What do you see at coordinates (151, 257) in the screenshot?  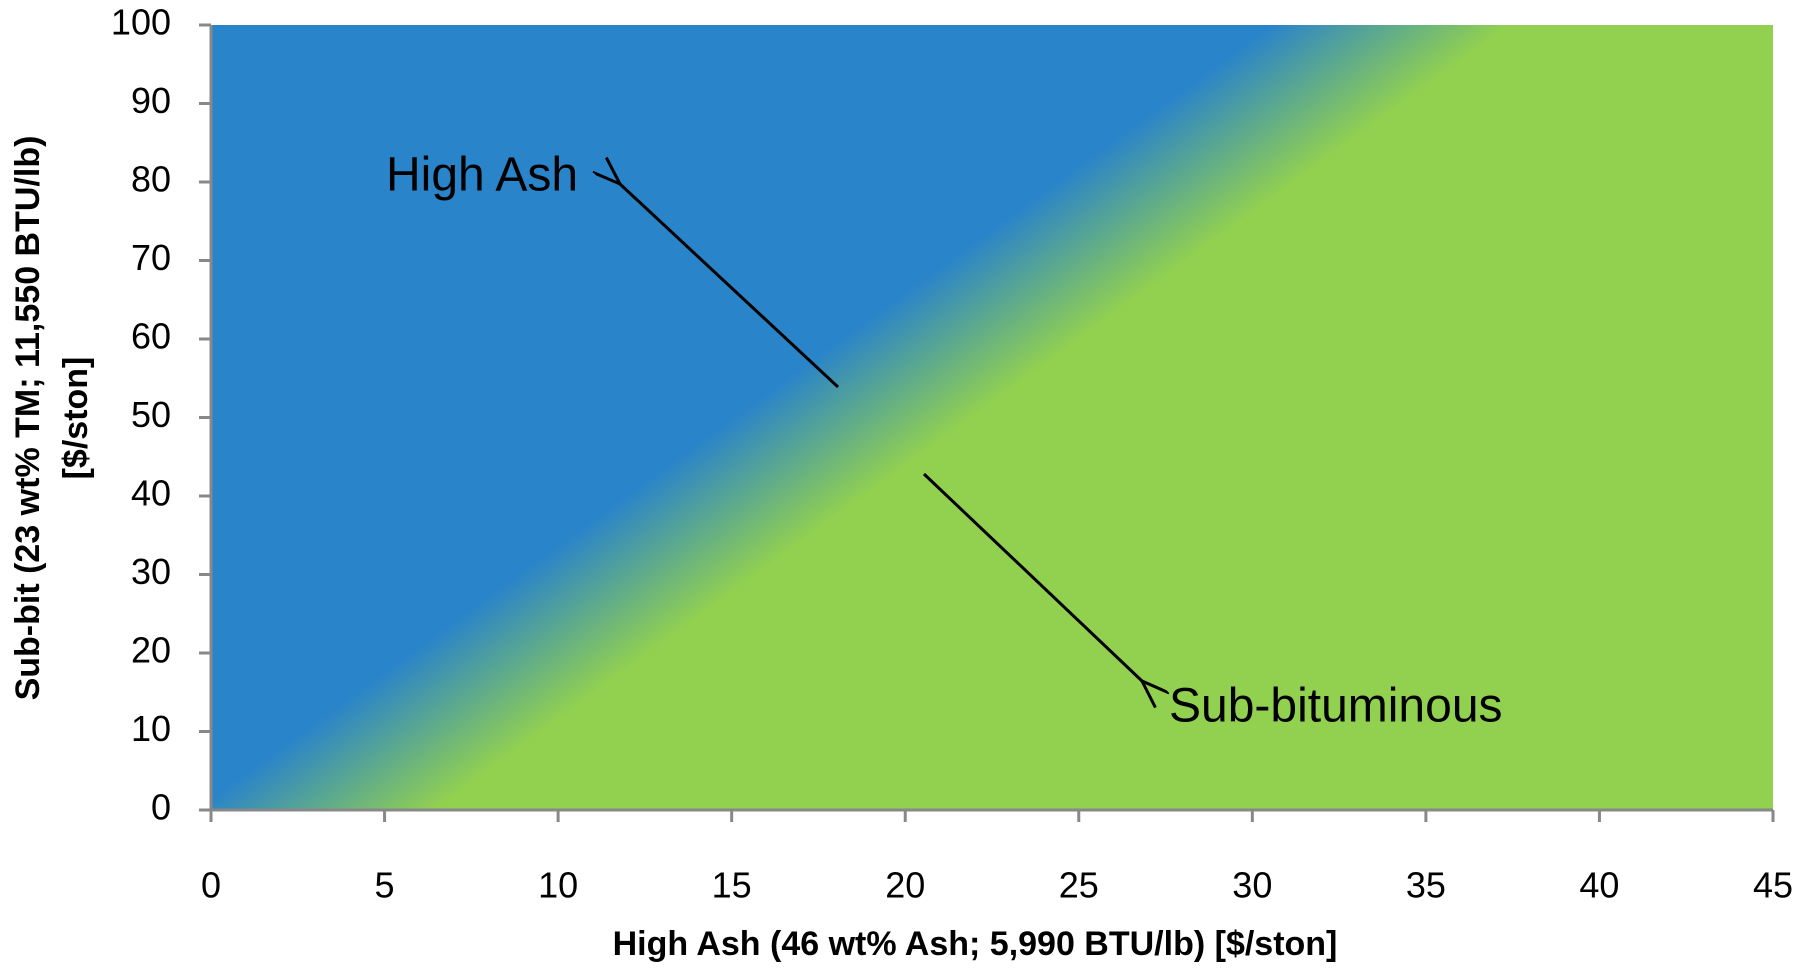 I see `y-tick-label: 70` at bounding box center [151, 257].